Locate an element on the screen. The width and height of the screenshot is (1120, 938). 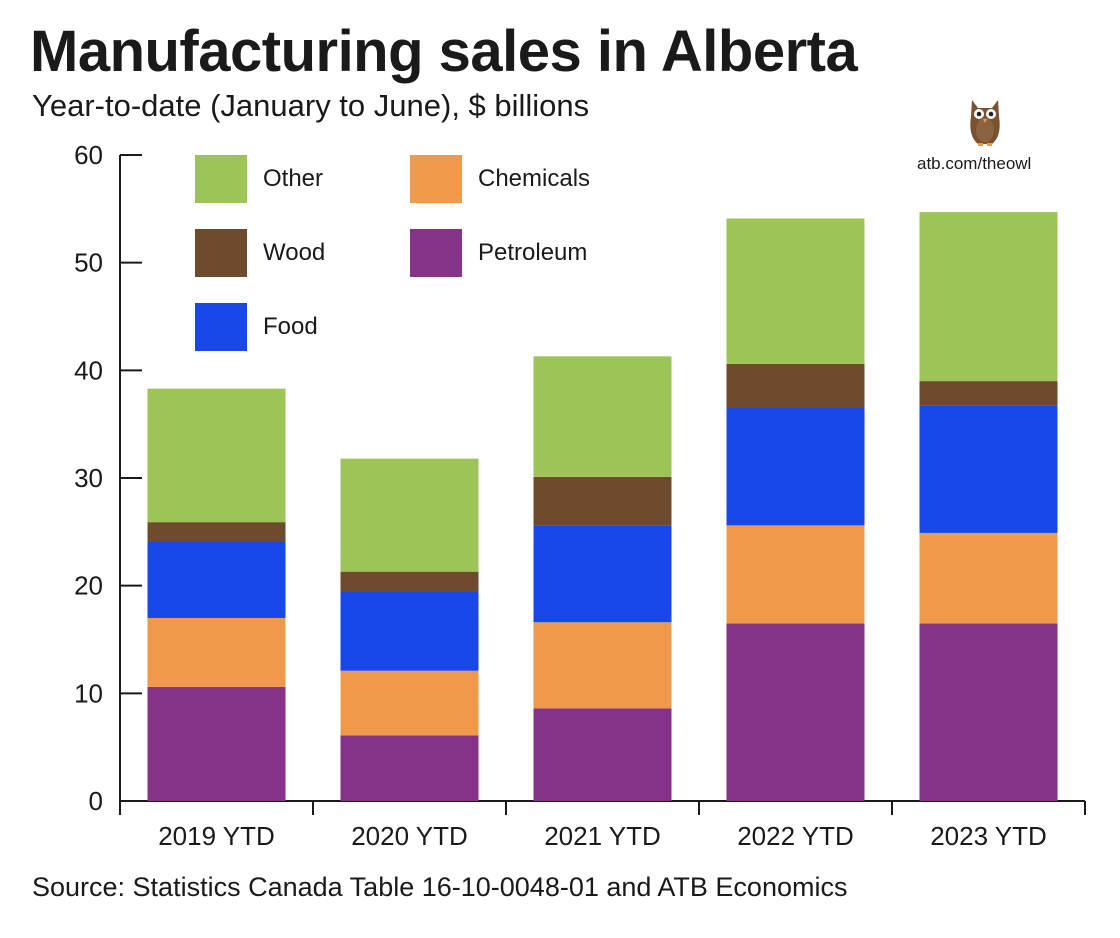
y-tick-label: 10 is located at coordinates (88, 693).